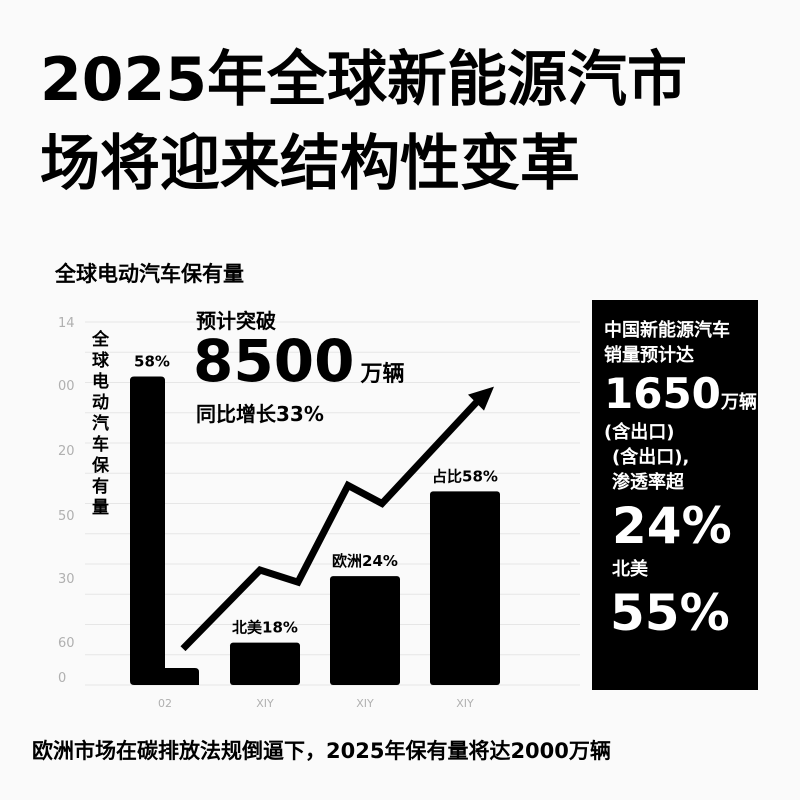 The height and width of the screenshot is (800, 800). I want to click on callout-number-row: 8500 万辆, so click(298, 361).